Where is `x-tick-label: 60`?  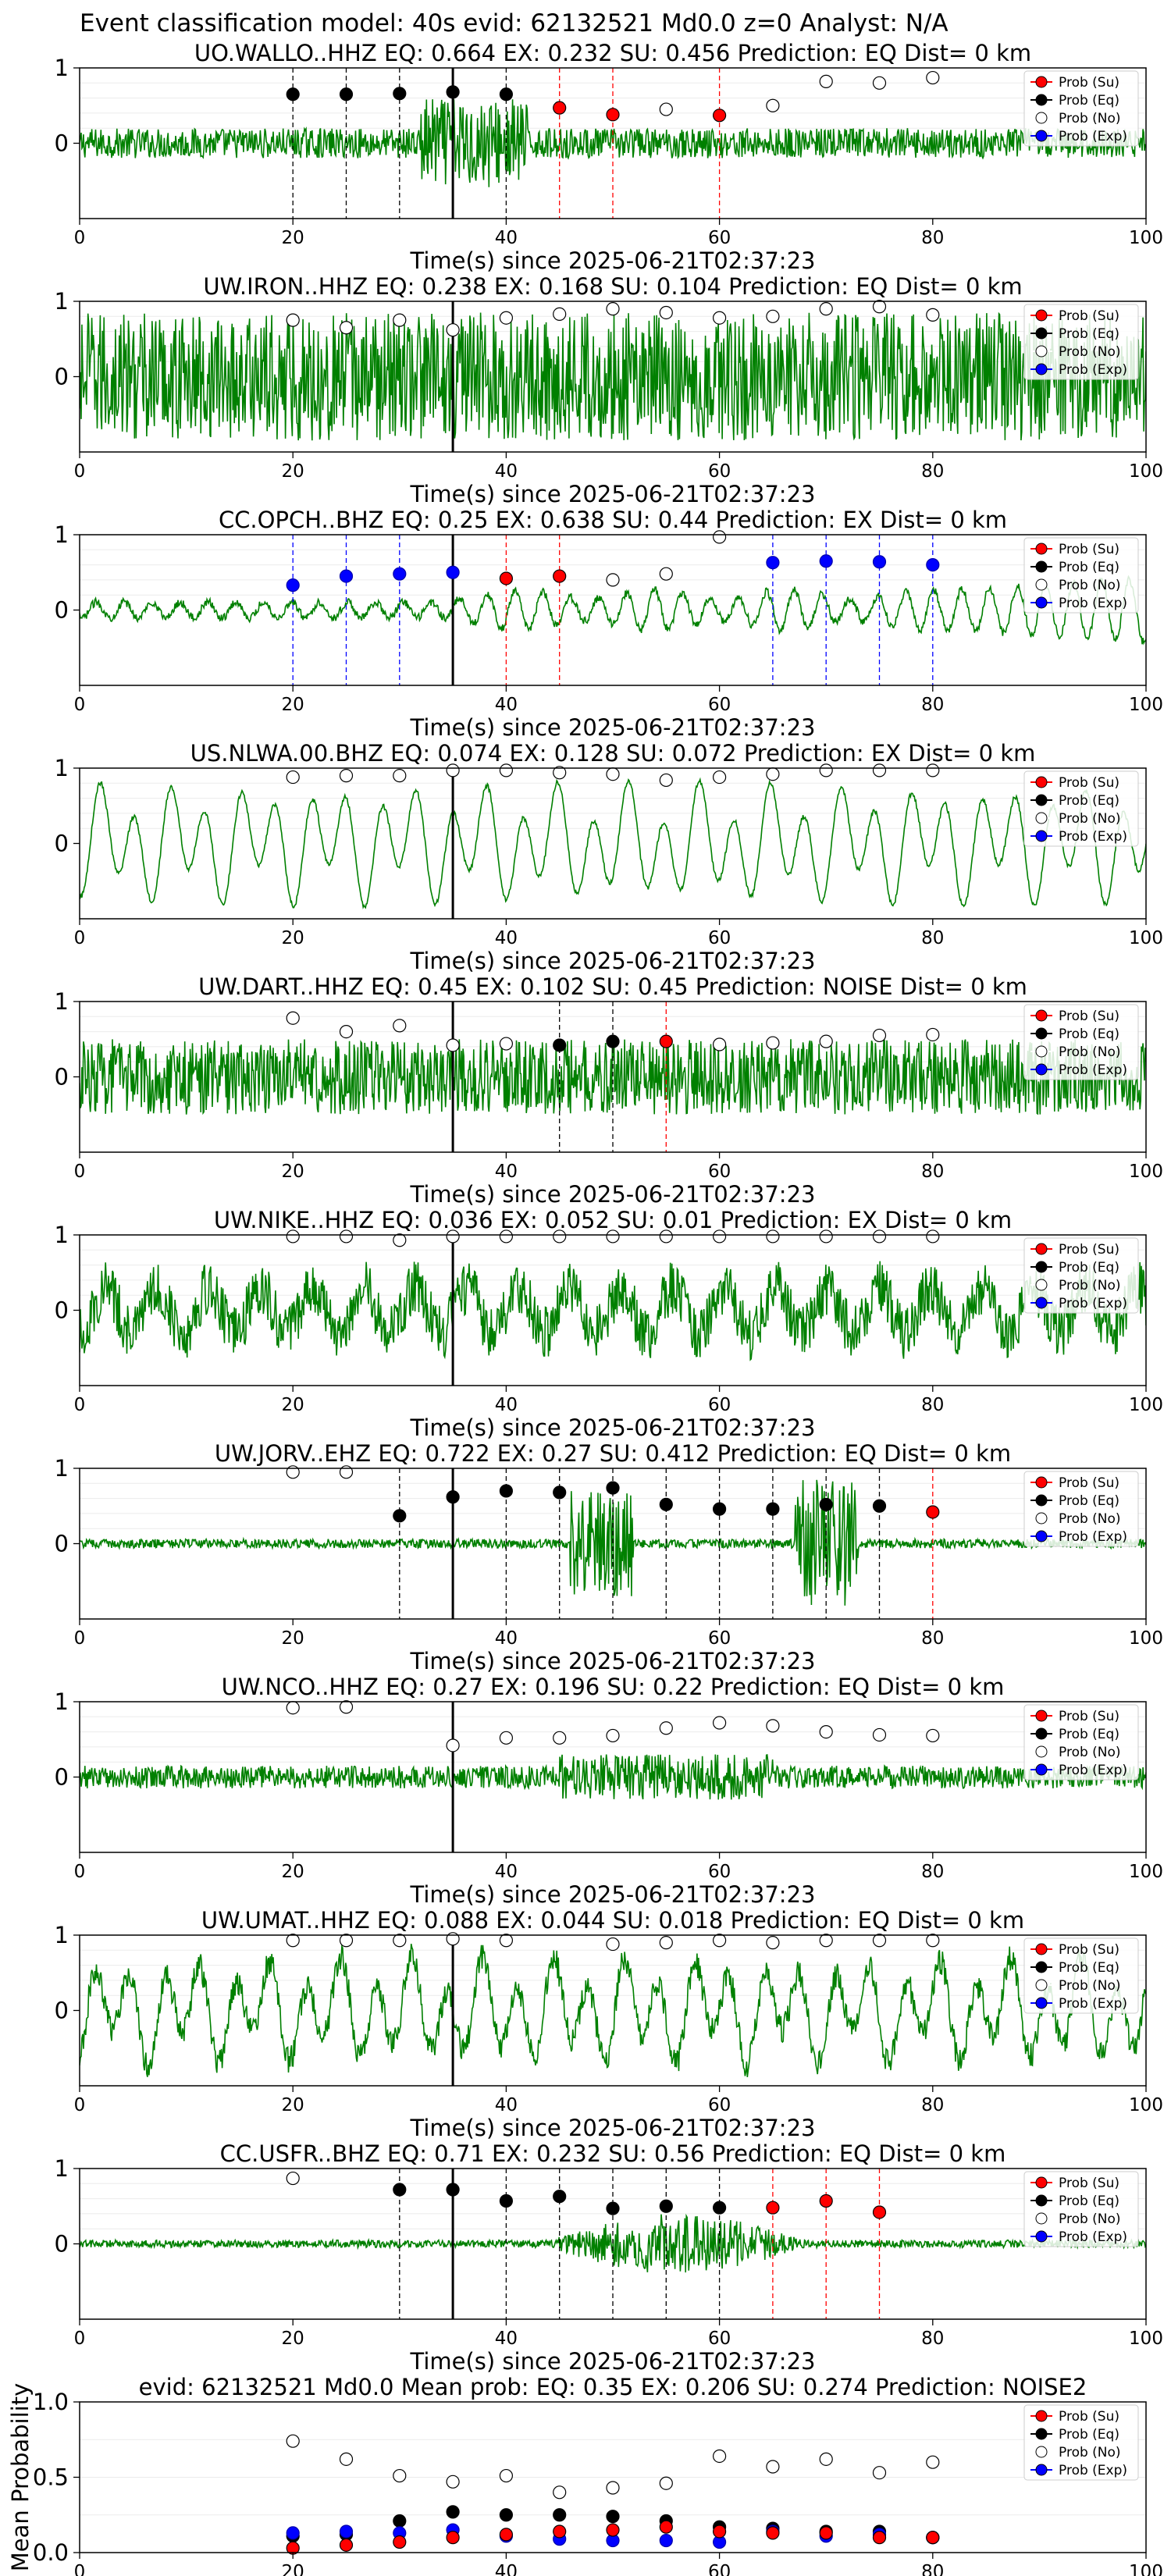
x-tick-label: 60 is located at coordinates (719, 238).